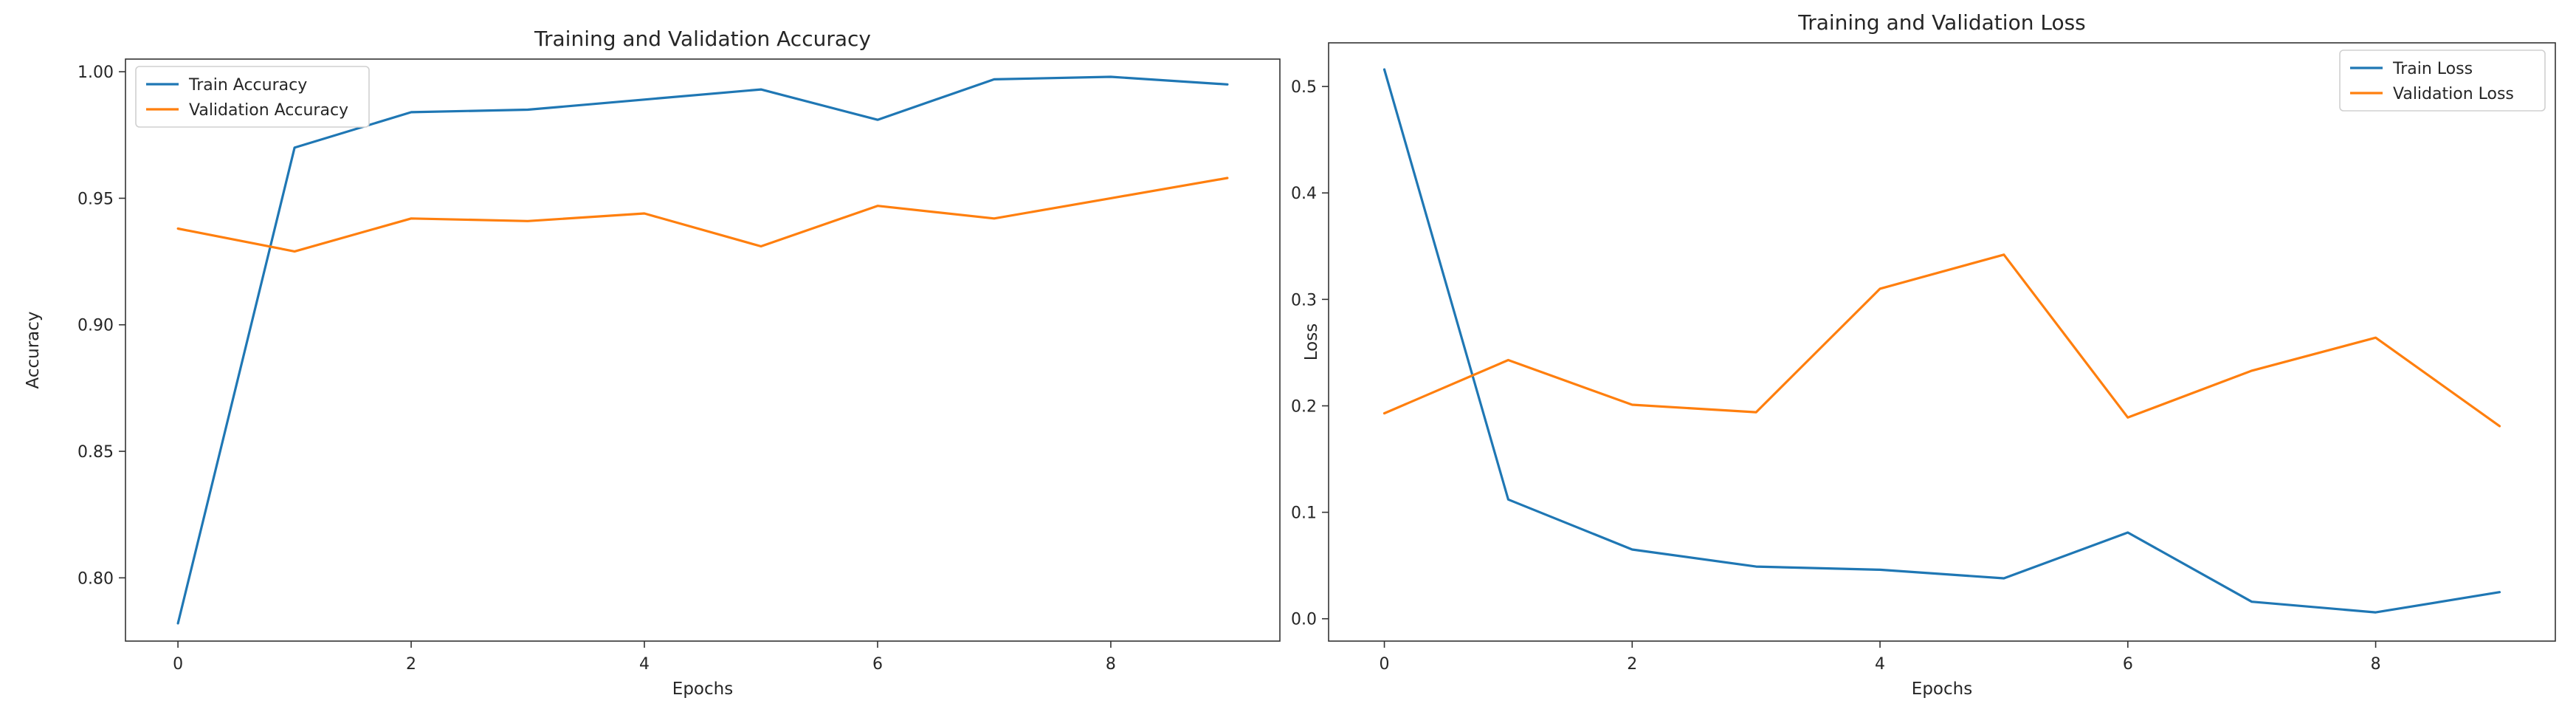 This screenshot has height=712, width=2576. What do you see at coordinates (1312, 342) in the screenshot?
I see `y-axis-label: Loss` at bounding box center [1312, 342].